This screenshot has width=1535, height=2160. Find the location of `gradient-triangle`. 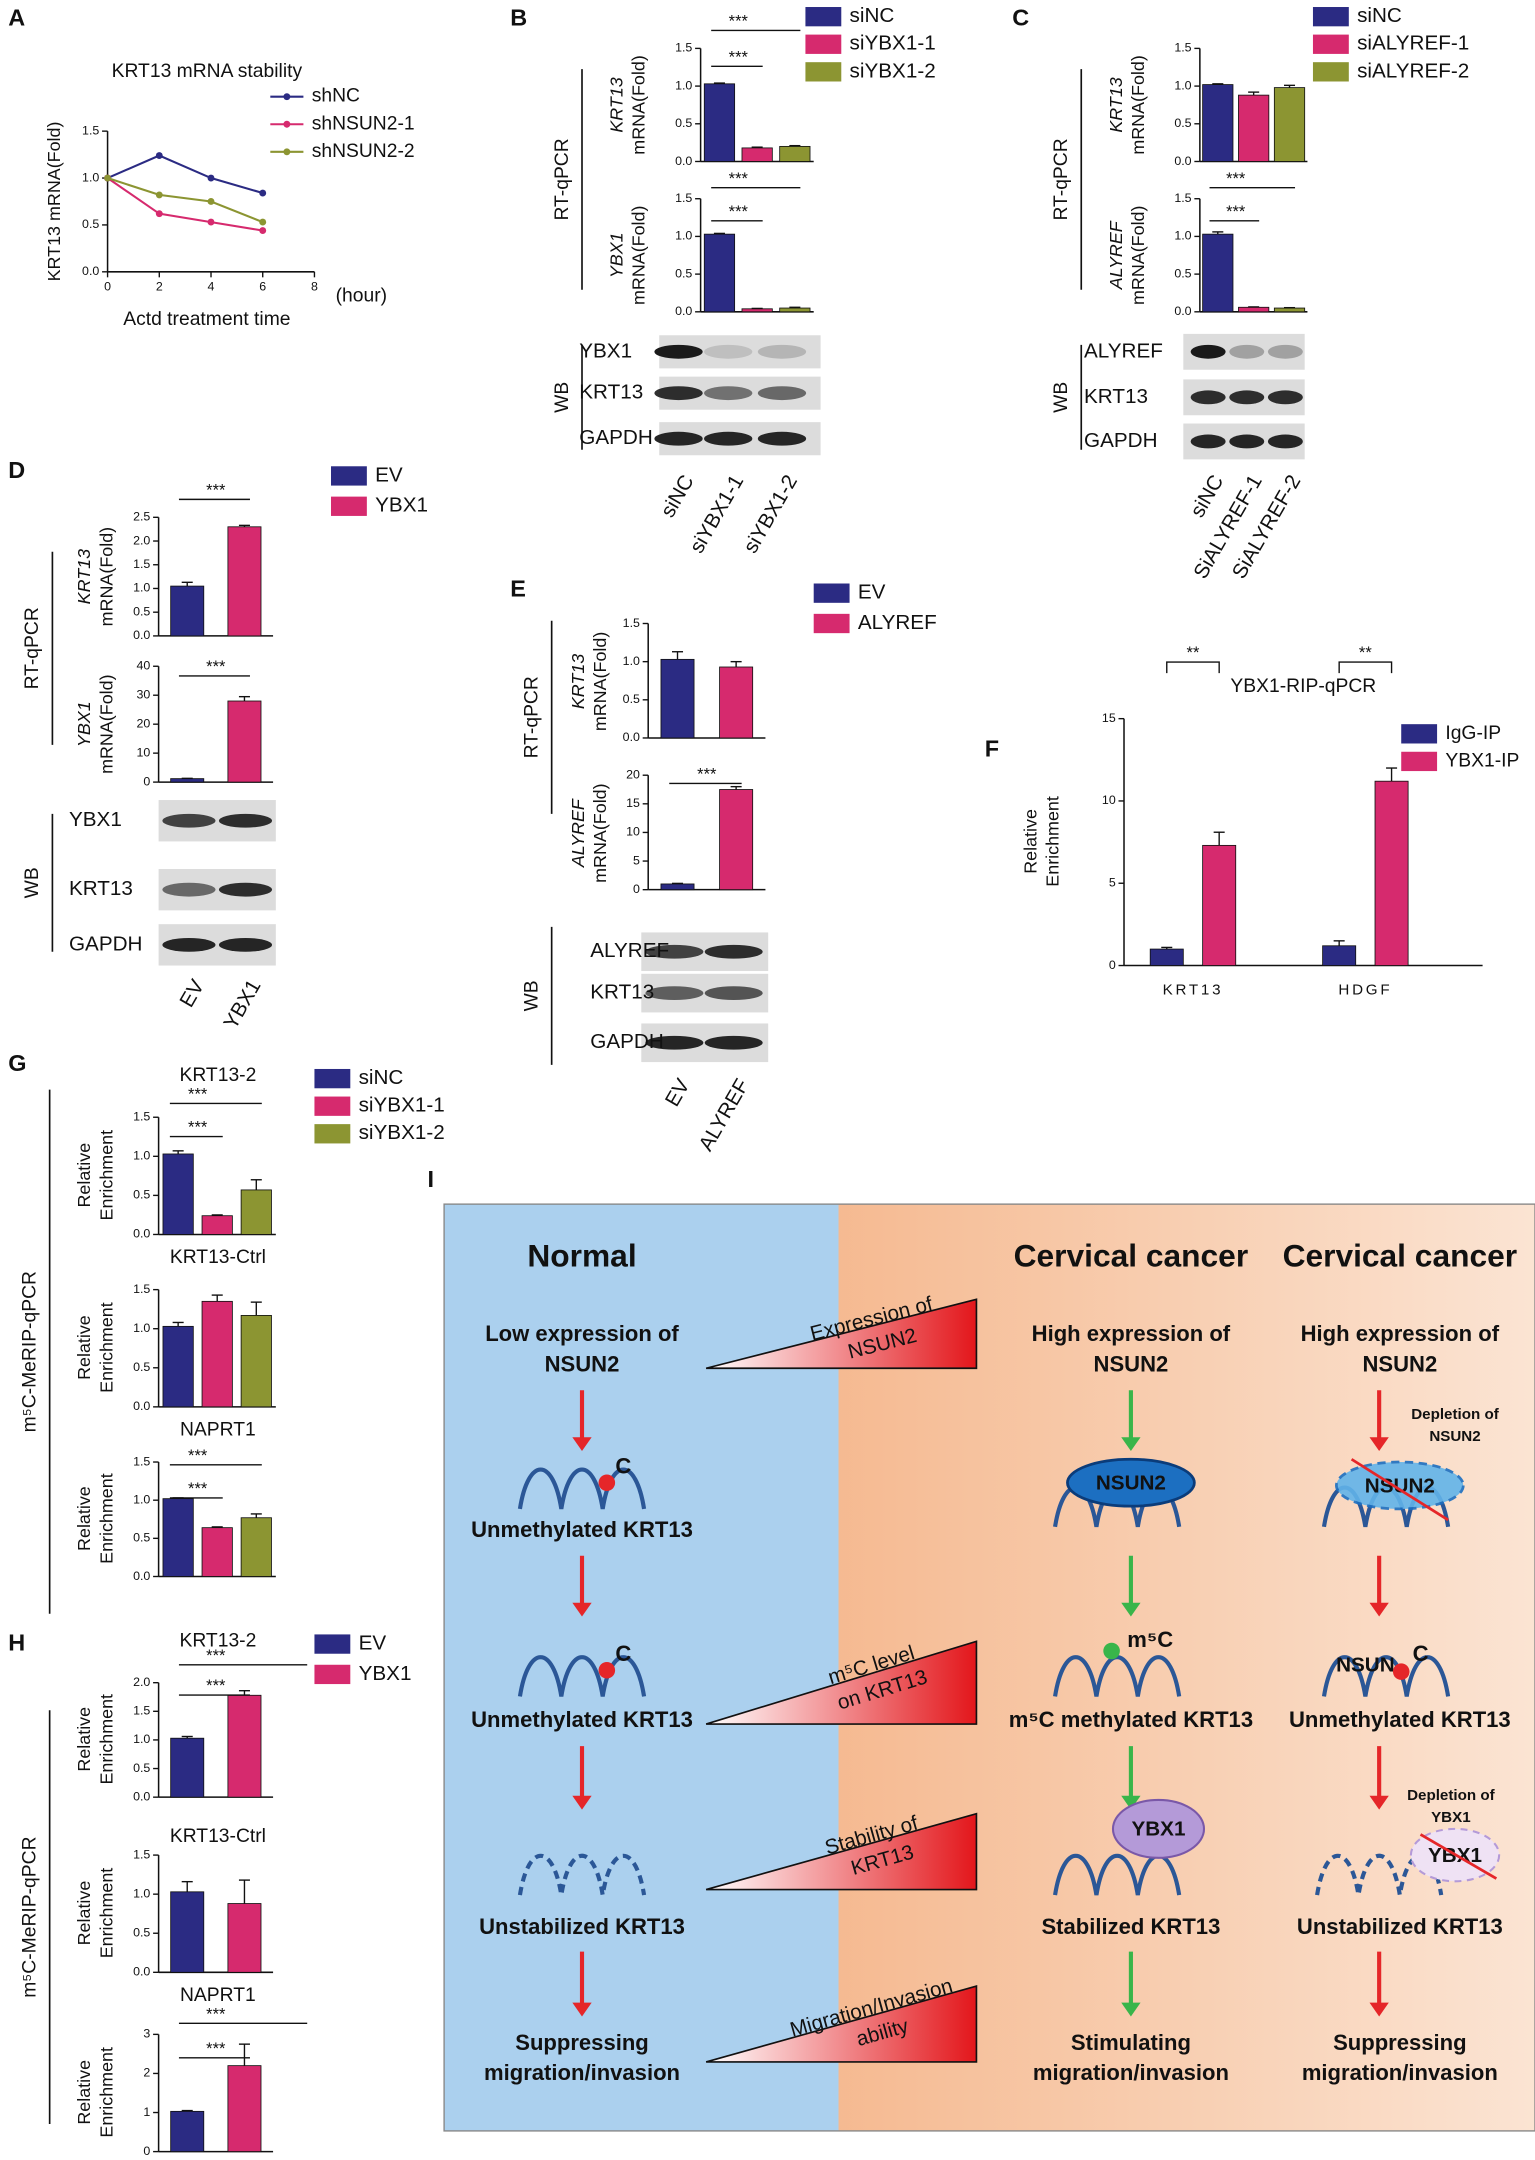

gradient-triangle is located at coordinates (841, 1334).